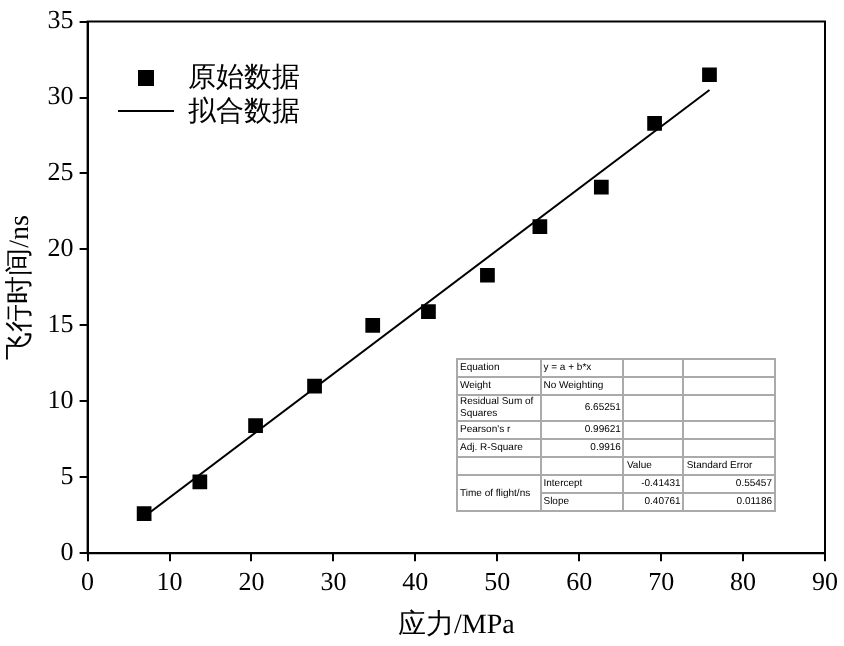  I want to click on y-tick-label: 25, so click(60, 171).